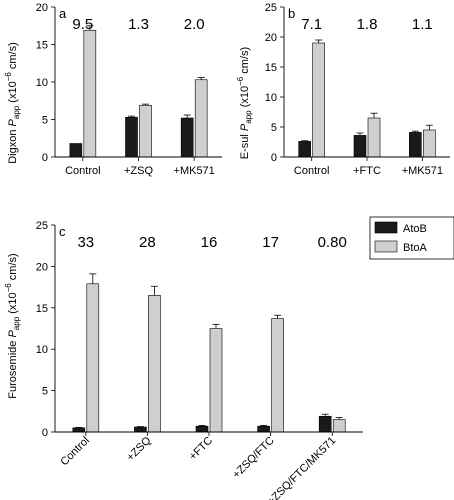 The width and height of the screenshot is (454, 500). I want to click on legend-swatch-btoa, so click(386, 246).